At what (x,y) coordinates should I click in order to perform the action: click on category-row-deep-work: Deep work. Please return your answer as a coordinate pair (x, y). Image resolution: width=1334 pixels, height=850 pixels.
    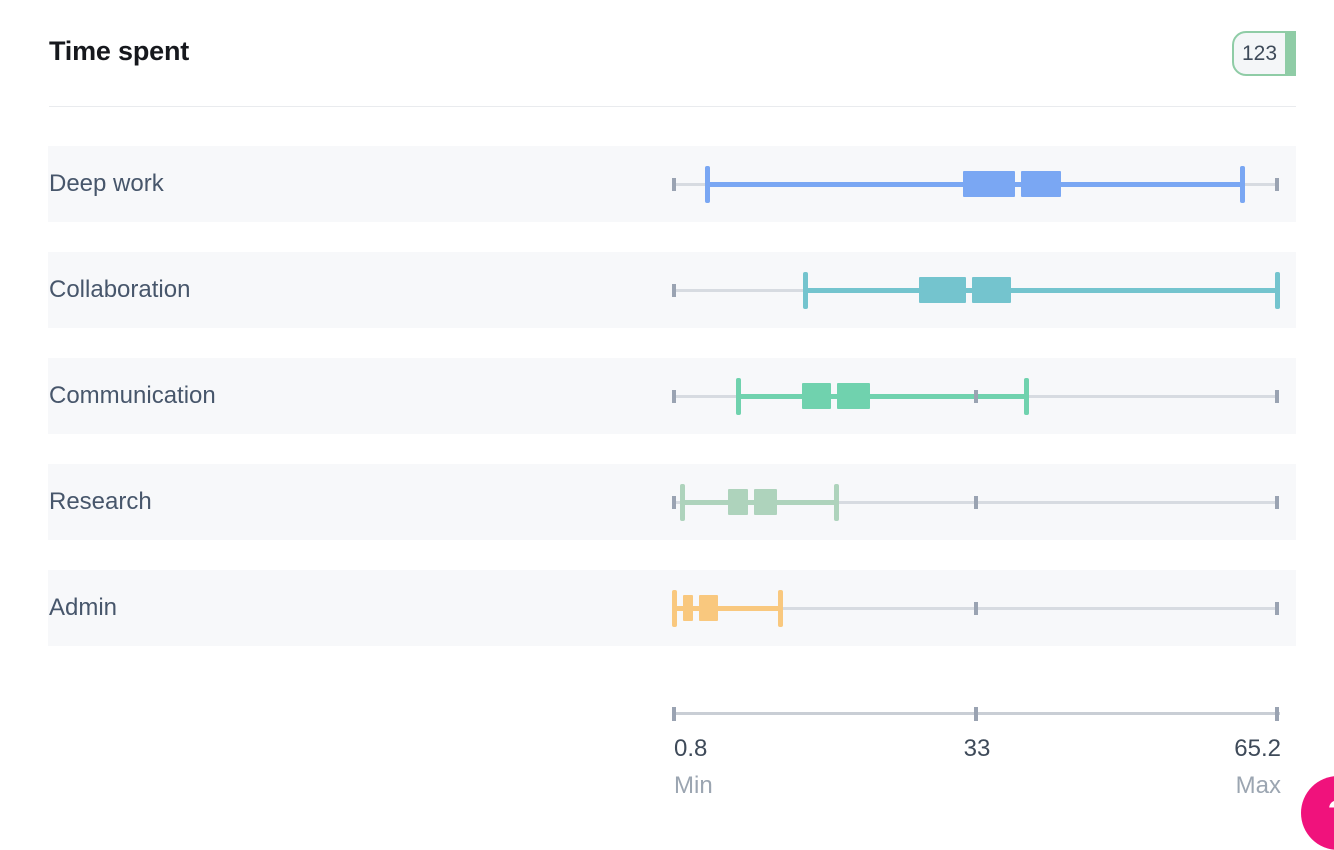
    Looking at the image, I should click on (672, 184).